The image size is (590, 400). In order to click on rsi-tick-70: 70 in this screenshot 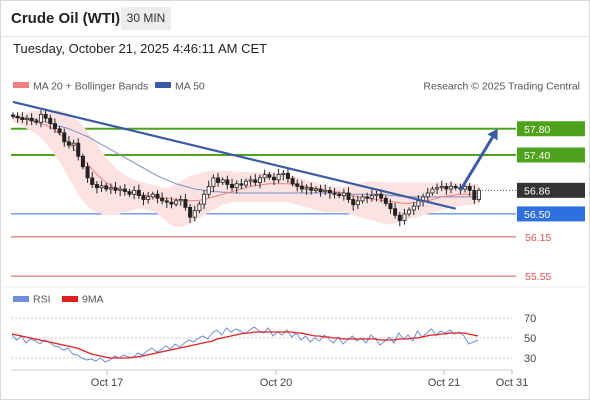, I will do `click(530, 319)`.